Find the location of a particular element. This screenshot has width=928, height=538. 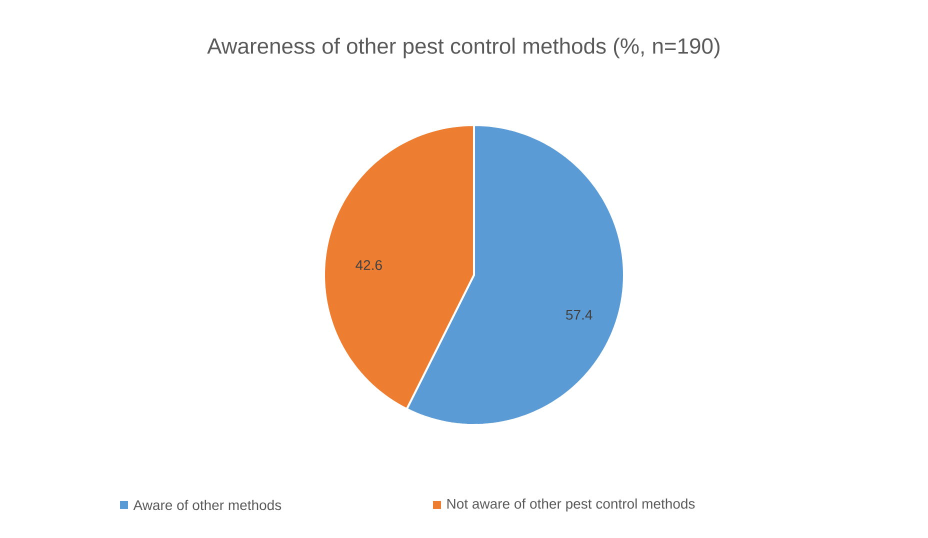

data-label: 42.6 is located at coordinates (369, 265).